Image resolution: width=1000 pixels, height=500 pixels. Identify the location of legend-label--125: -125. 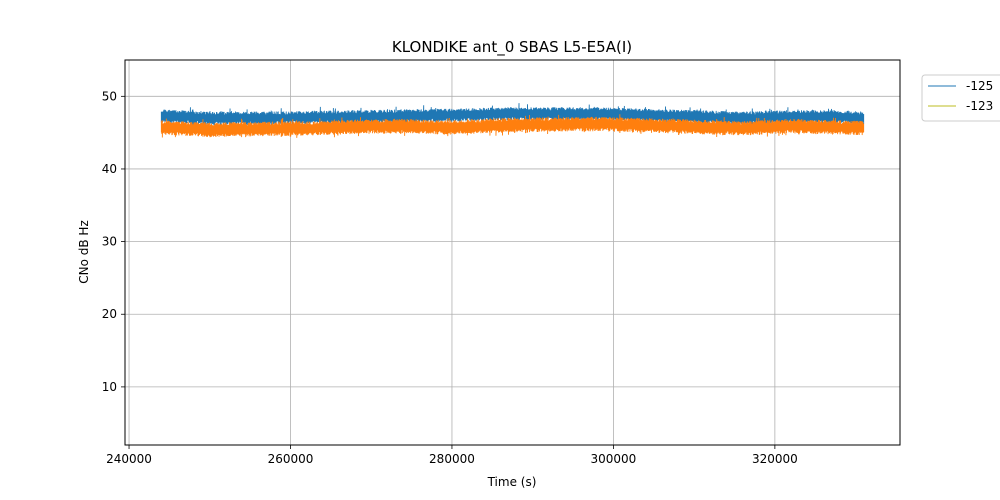
(979, 86).